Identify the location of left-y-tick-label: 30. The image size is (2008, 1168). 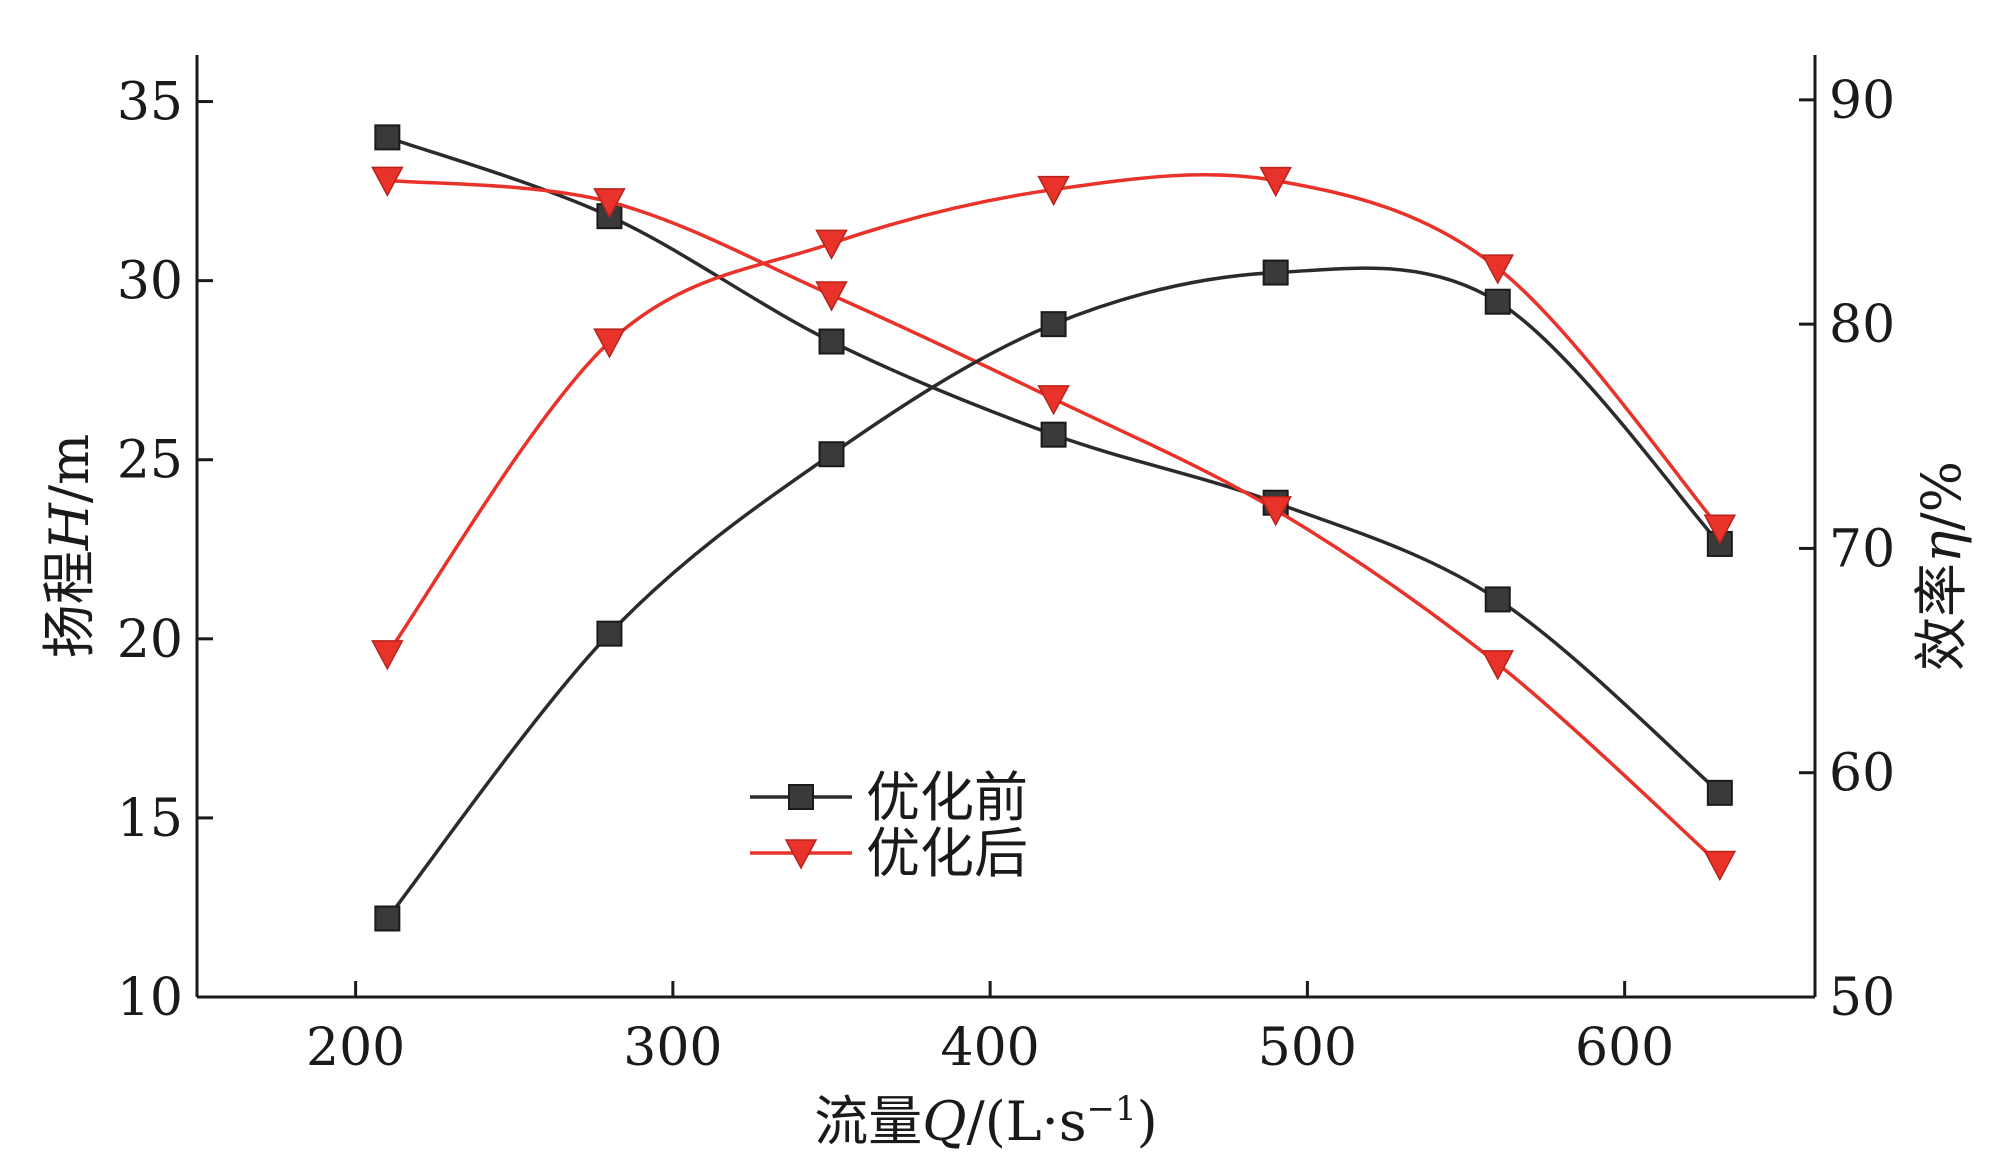
(150, 282).